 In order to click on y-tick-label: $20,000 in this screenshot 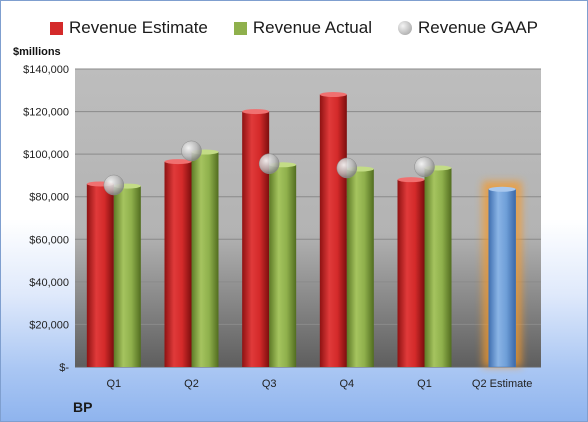, I will do `click(49, 325)`.